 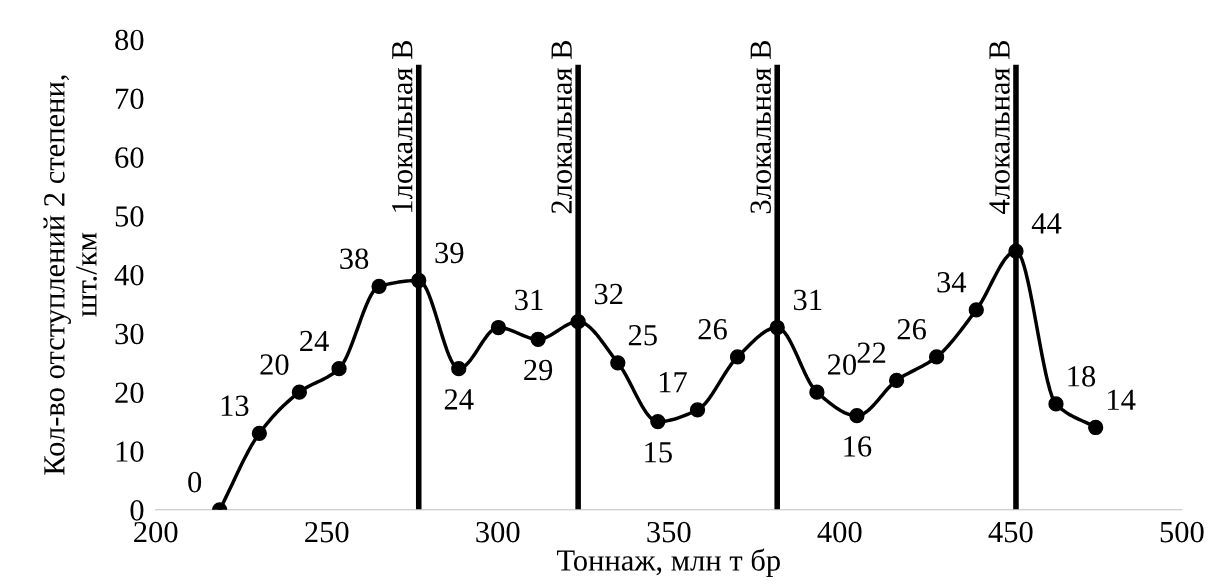 What do you see at coordinates (129, 216) in the screenshot?
I see `y-tick-label: 50` at bounding box center [129, 216].